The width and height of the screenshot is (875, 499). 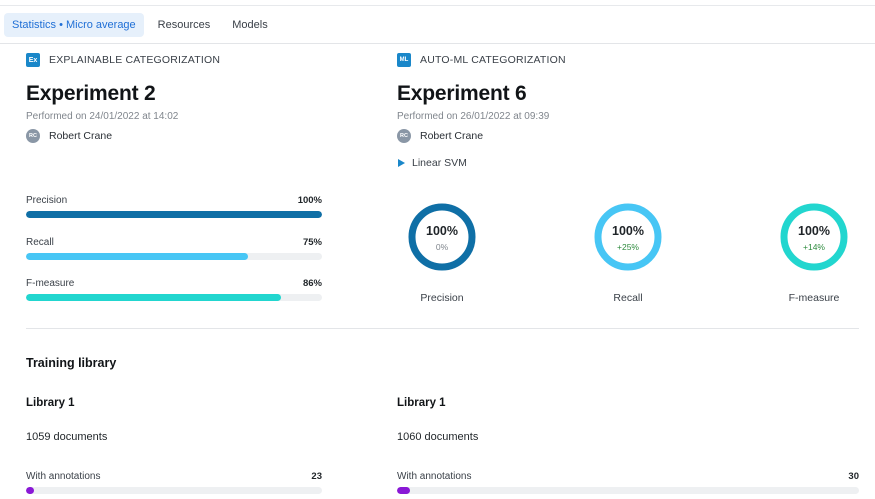 I want to click on annotations-value: 23, so click(x=316, y=476).